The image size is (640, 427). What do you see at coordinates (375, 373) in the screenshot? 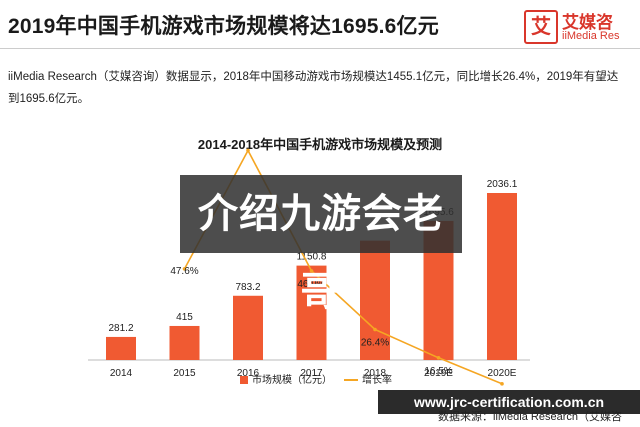
I see `tick-label-2018: 2018` at bounding box center [375, 373].